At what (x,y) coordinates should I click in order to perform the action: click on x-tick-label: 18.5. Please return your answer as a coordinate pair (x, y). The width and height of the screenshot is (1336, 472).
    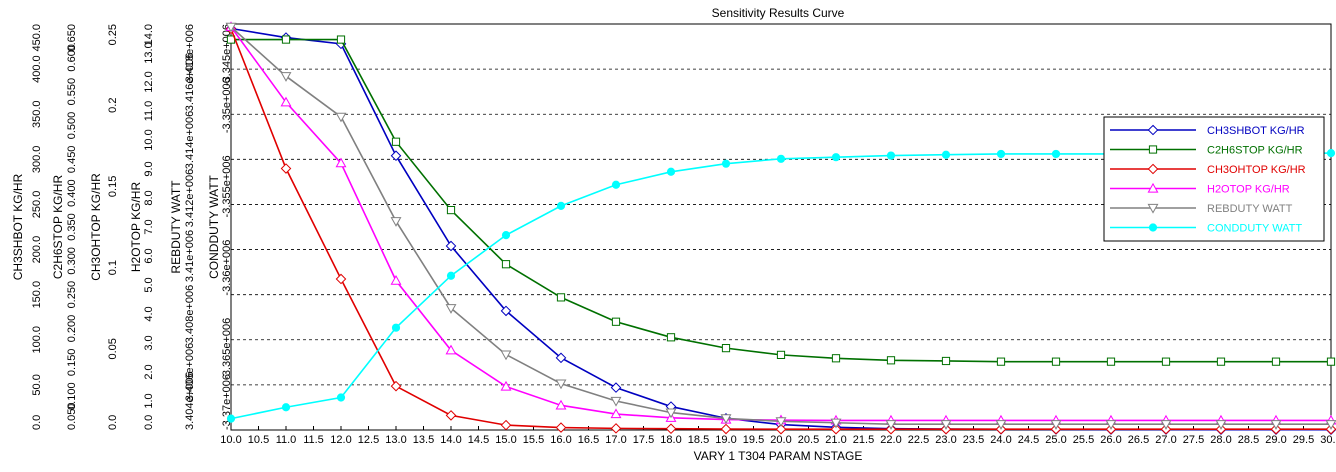
    Looking at the image, I should click on (698, 440).